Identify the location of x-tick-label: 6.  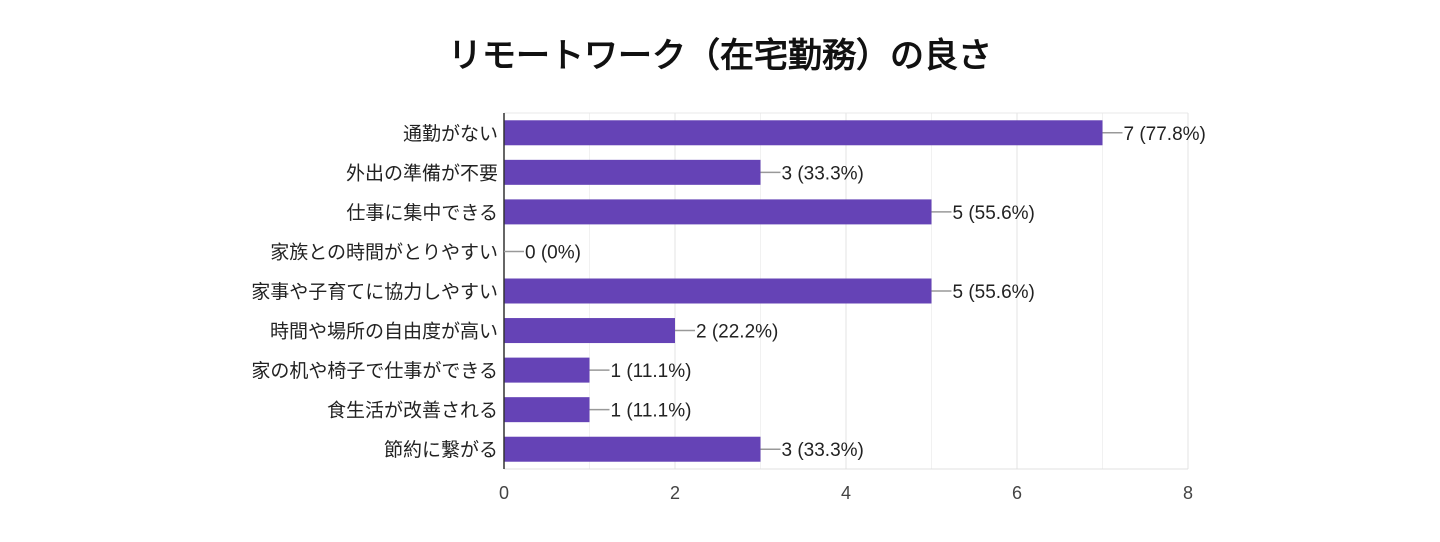
(1017, 493).